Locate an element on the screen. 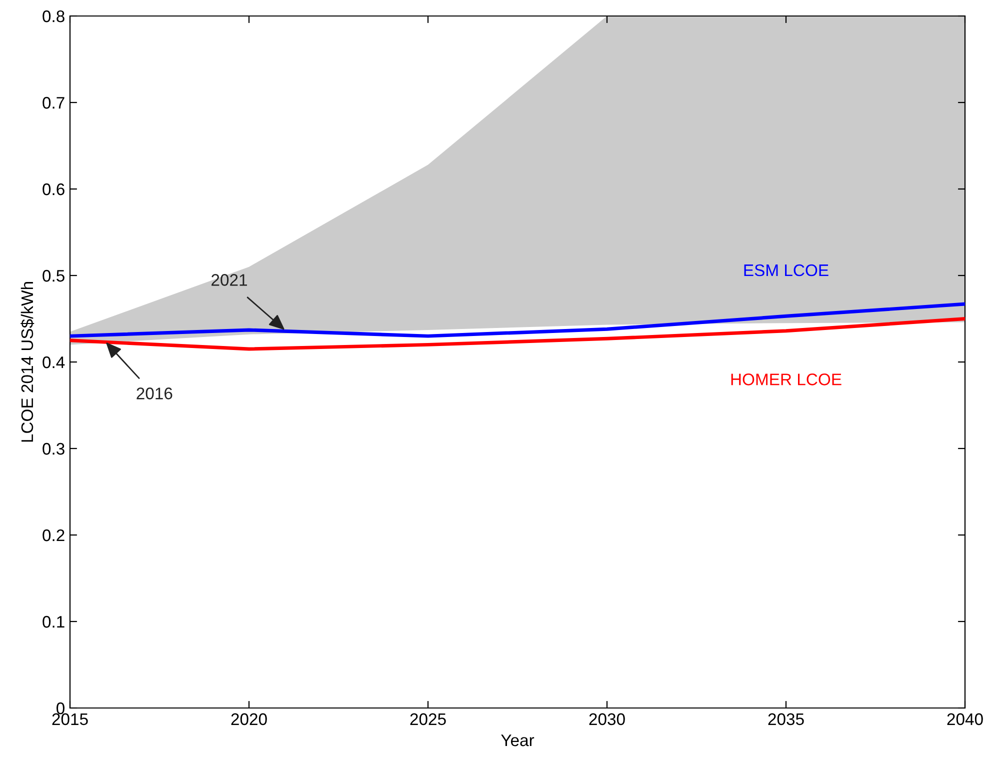 This screenshot has height=759, width=989. annotation: 2021 is located at coordinates (229, 280).